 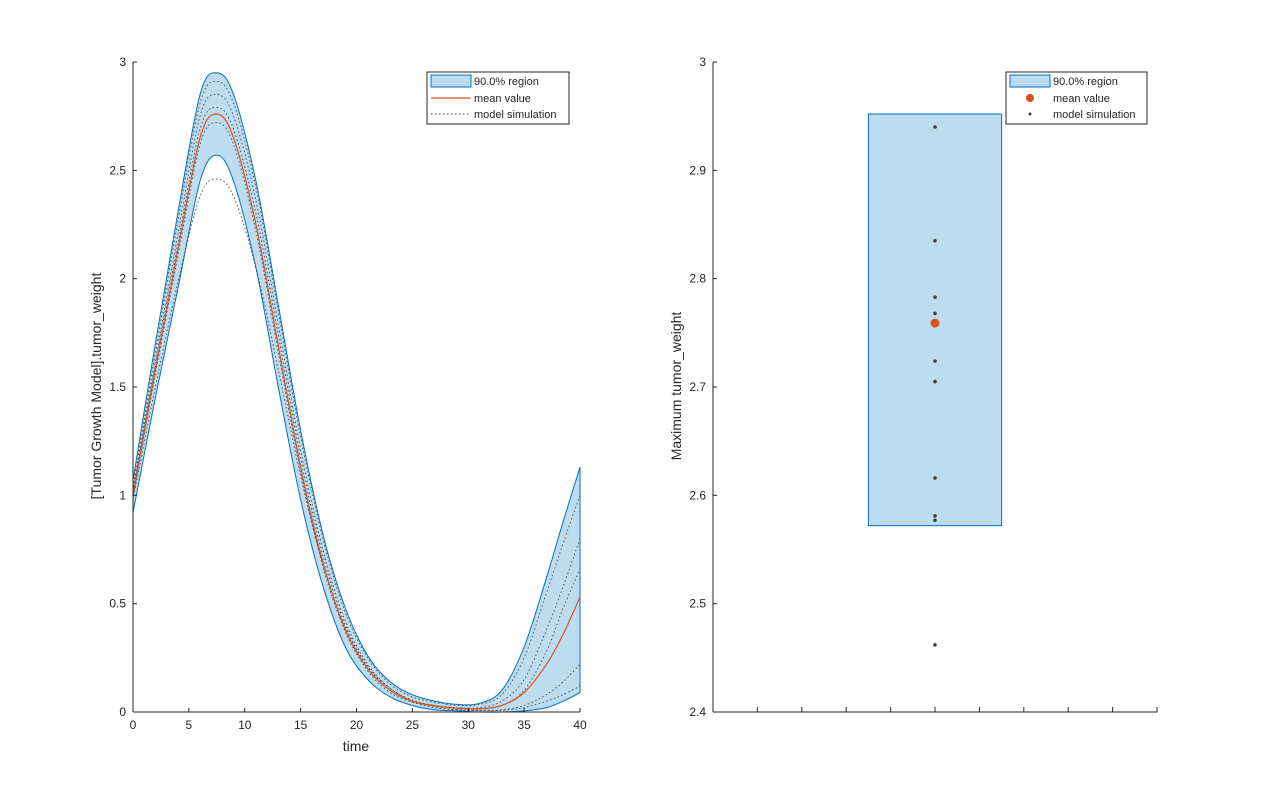 What do you see at coordinates (469, 725) in the screenshot?
I see `x-tick-label: 30` at bounding box center [469, 725].